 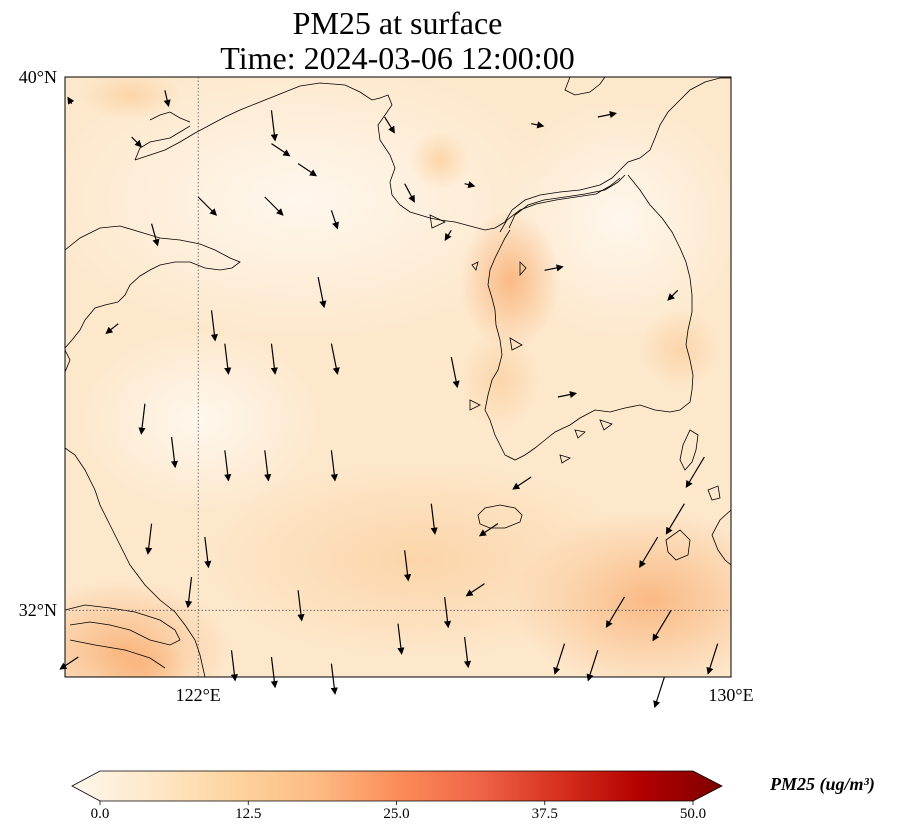 I want to click on colorbar-tick-label: 0.0, so click(x=100, y=814).